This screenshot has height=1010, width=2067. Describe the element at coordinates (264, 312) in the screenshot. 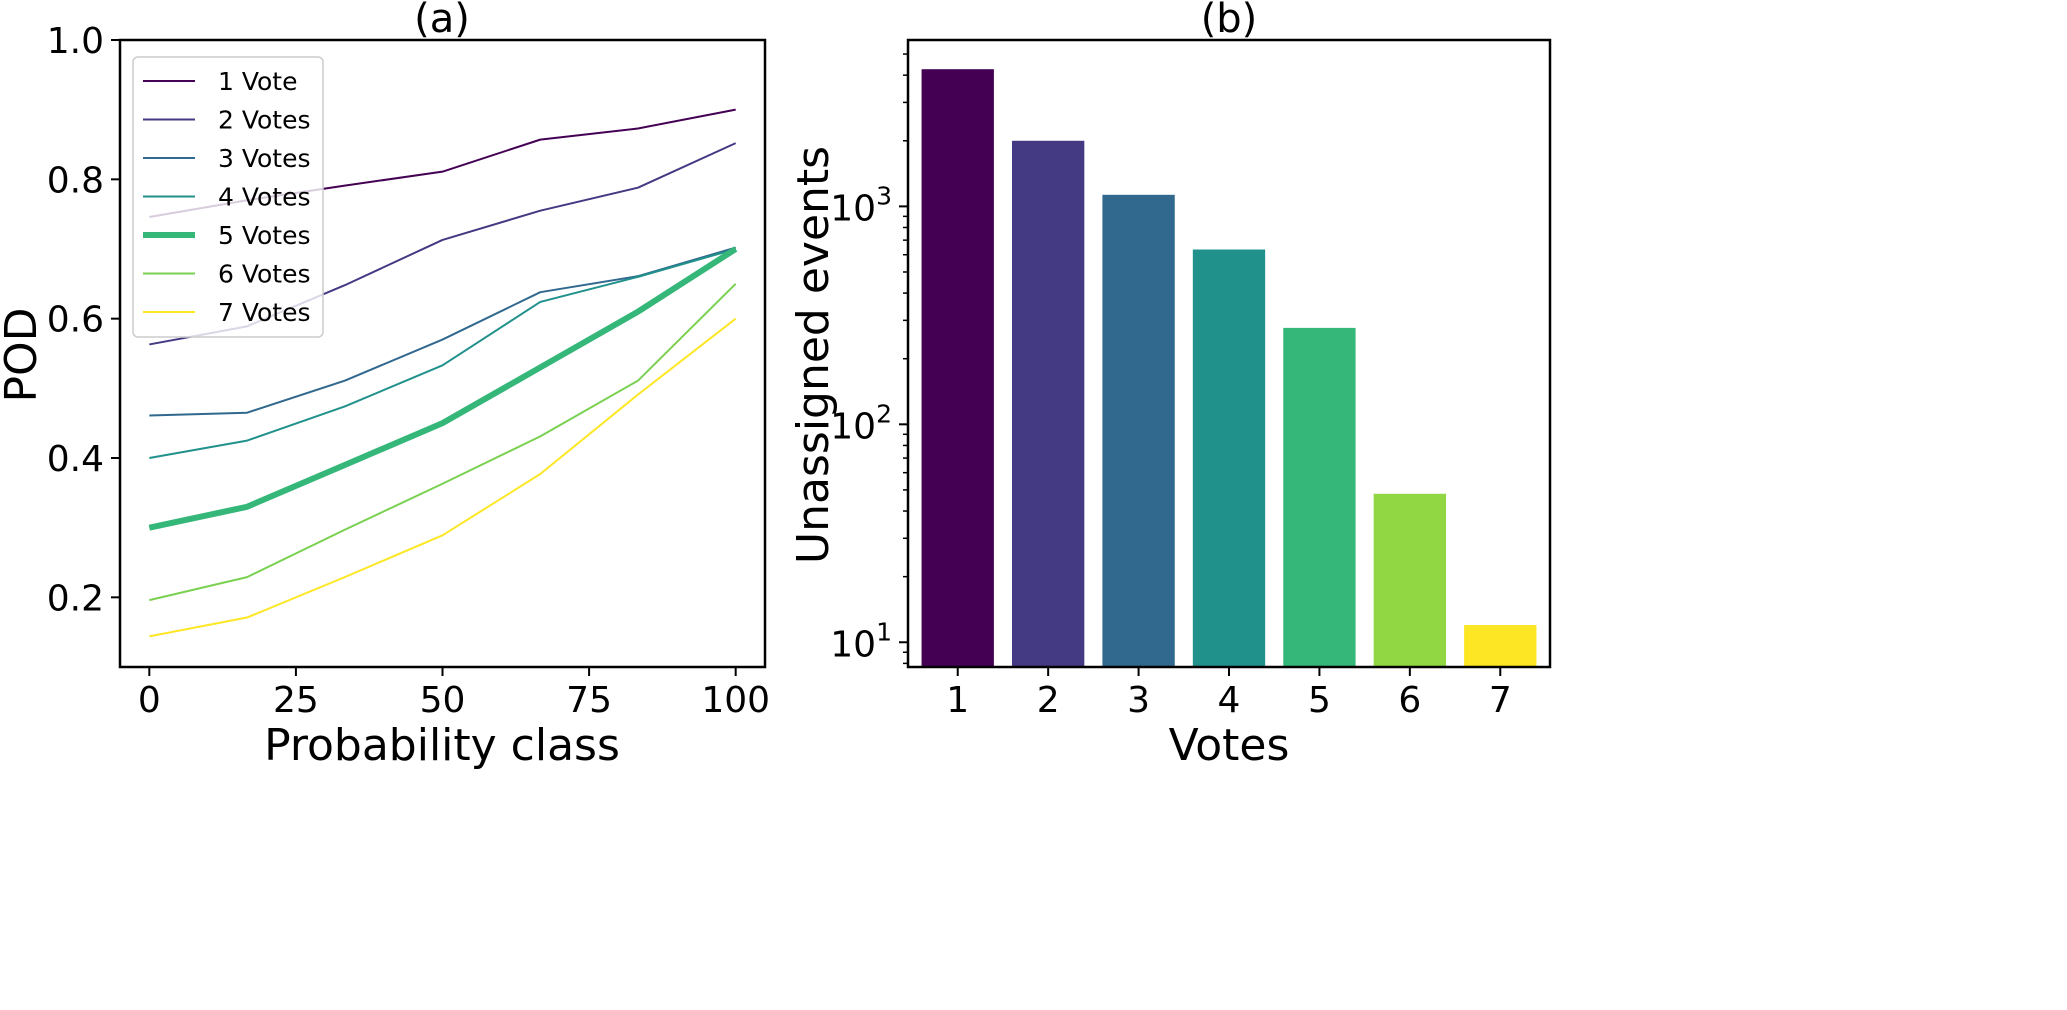

I see `legend-label: 7 Votes` at that location.